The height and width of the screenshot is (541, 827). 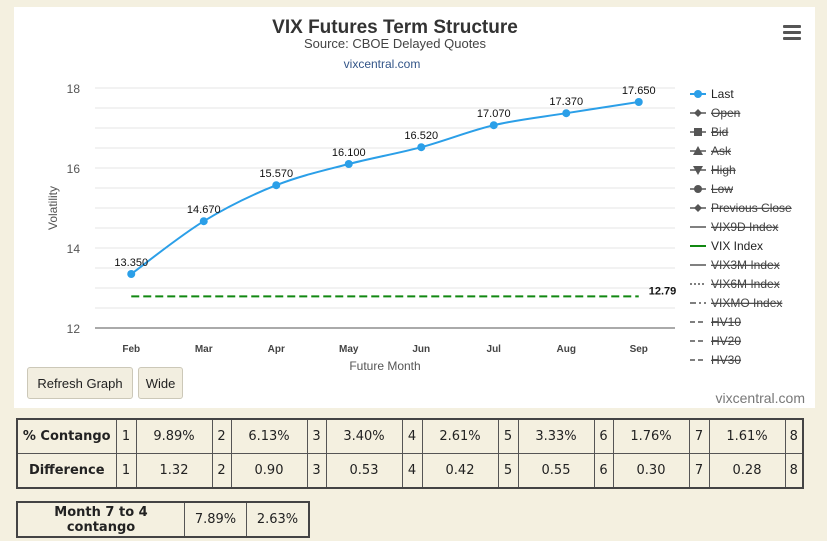 I want to click on row-label: % Contango, so click(x=66, y=436).